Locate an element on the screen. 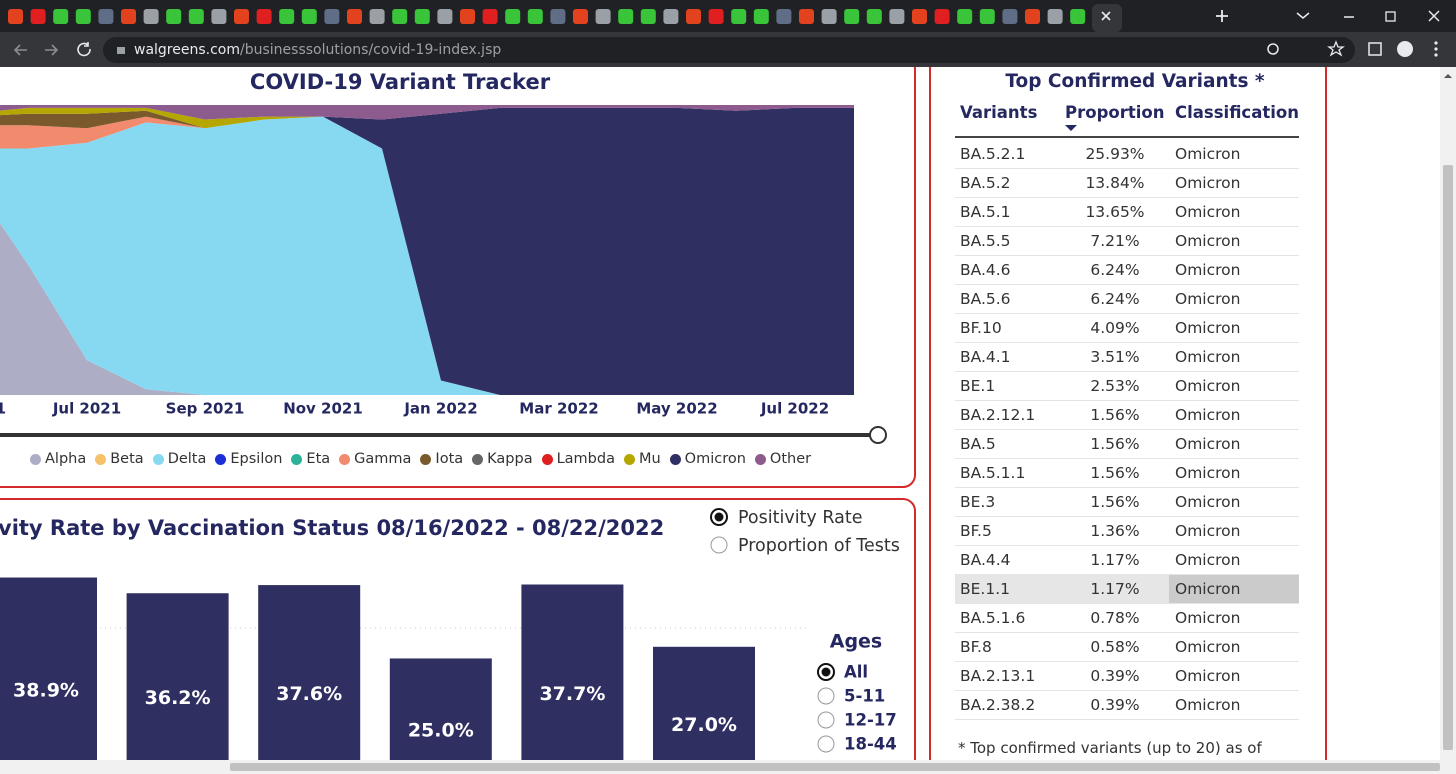 Image resolution: width=1456 pixels, height=774 pixels. cell-proportion: 3.51% is located at coordinates (1115, 357).